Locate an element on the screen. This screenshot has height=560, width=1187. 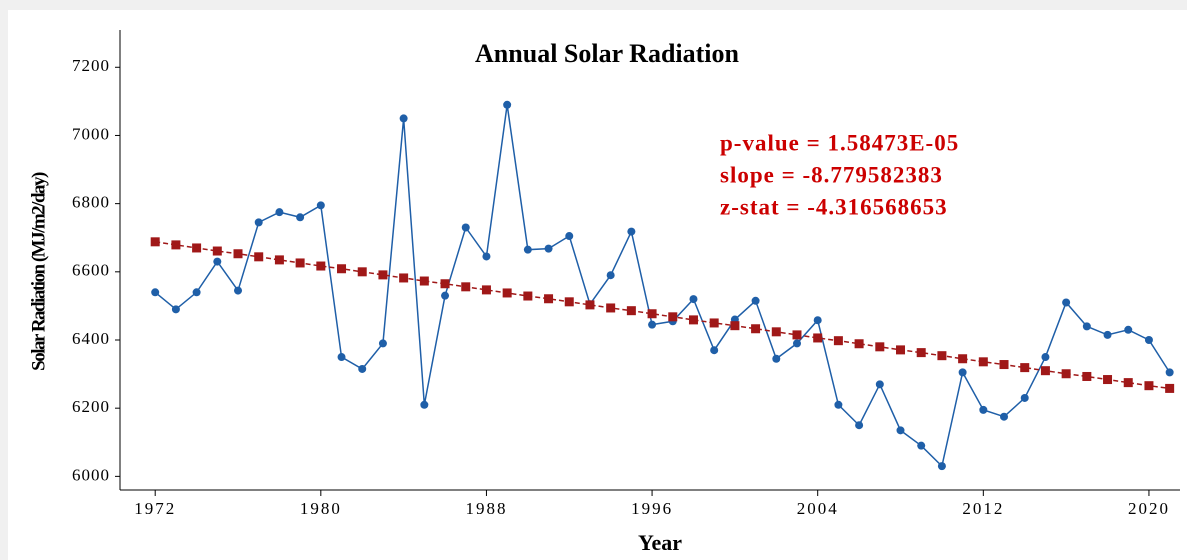
y-axis-label: Solar Radiation (MJ/m2/day) is located at coordinates (38, 271).